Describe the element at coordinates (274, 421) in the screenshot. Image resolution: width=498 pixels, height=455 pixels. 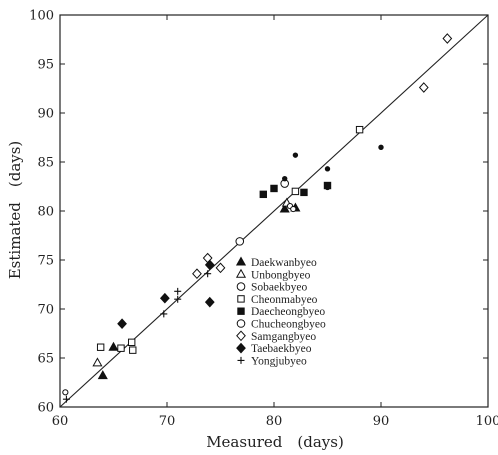
I see `x-tick-label: 80` at that location.